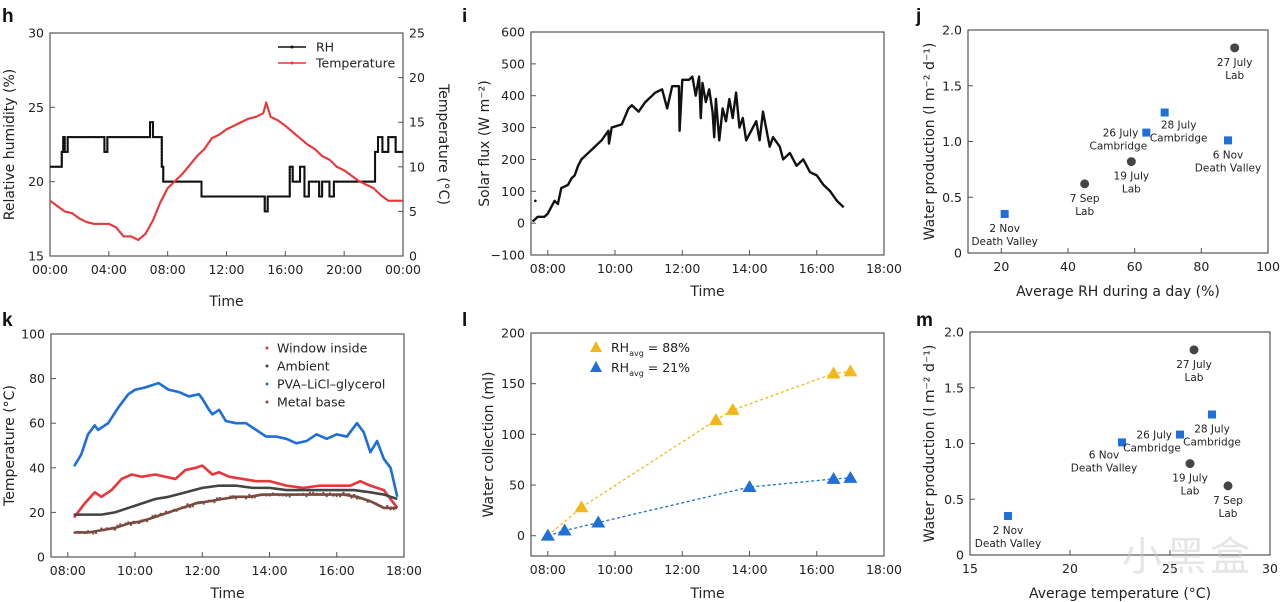 The width and height of the screenshot is (1280, 602). I want to click on x-tick-label: 08:00, so click(68, 570).